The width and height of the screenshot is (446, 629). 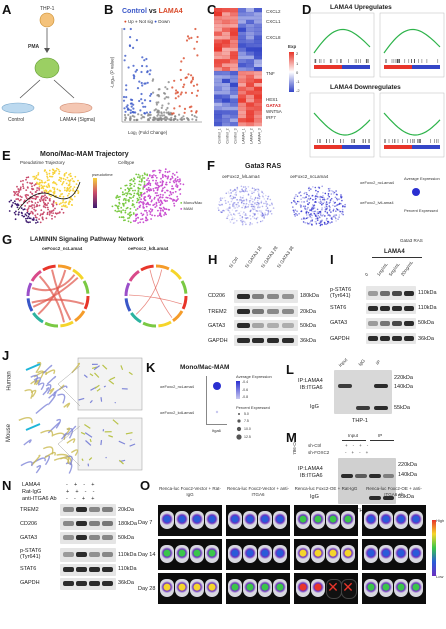 What do you see at coordinates (127, 555) in the screenshot?
I see `n-size-110a: 110kDa` at bounding box center [127, 555].